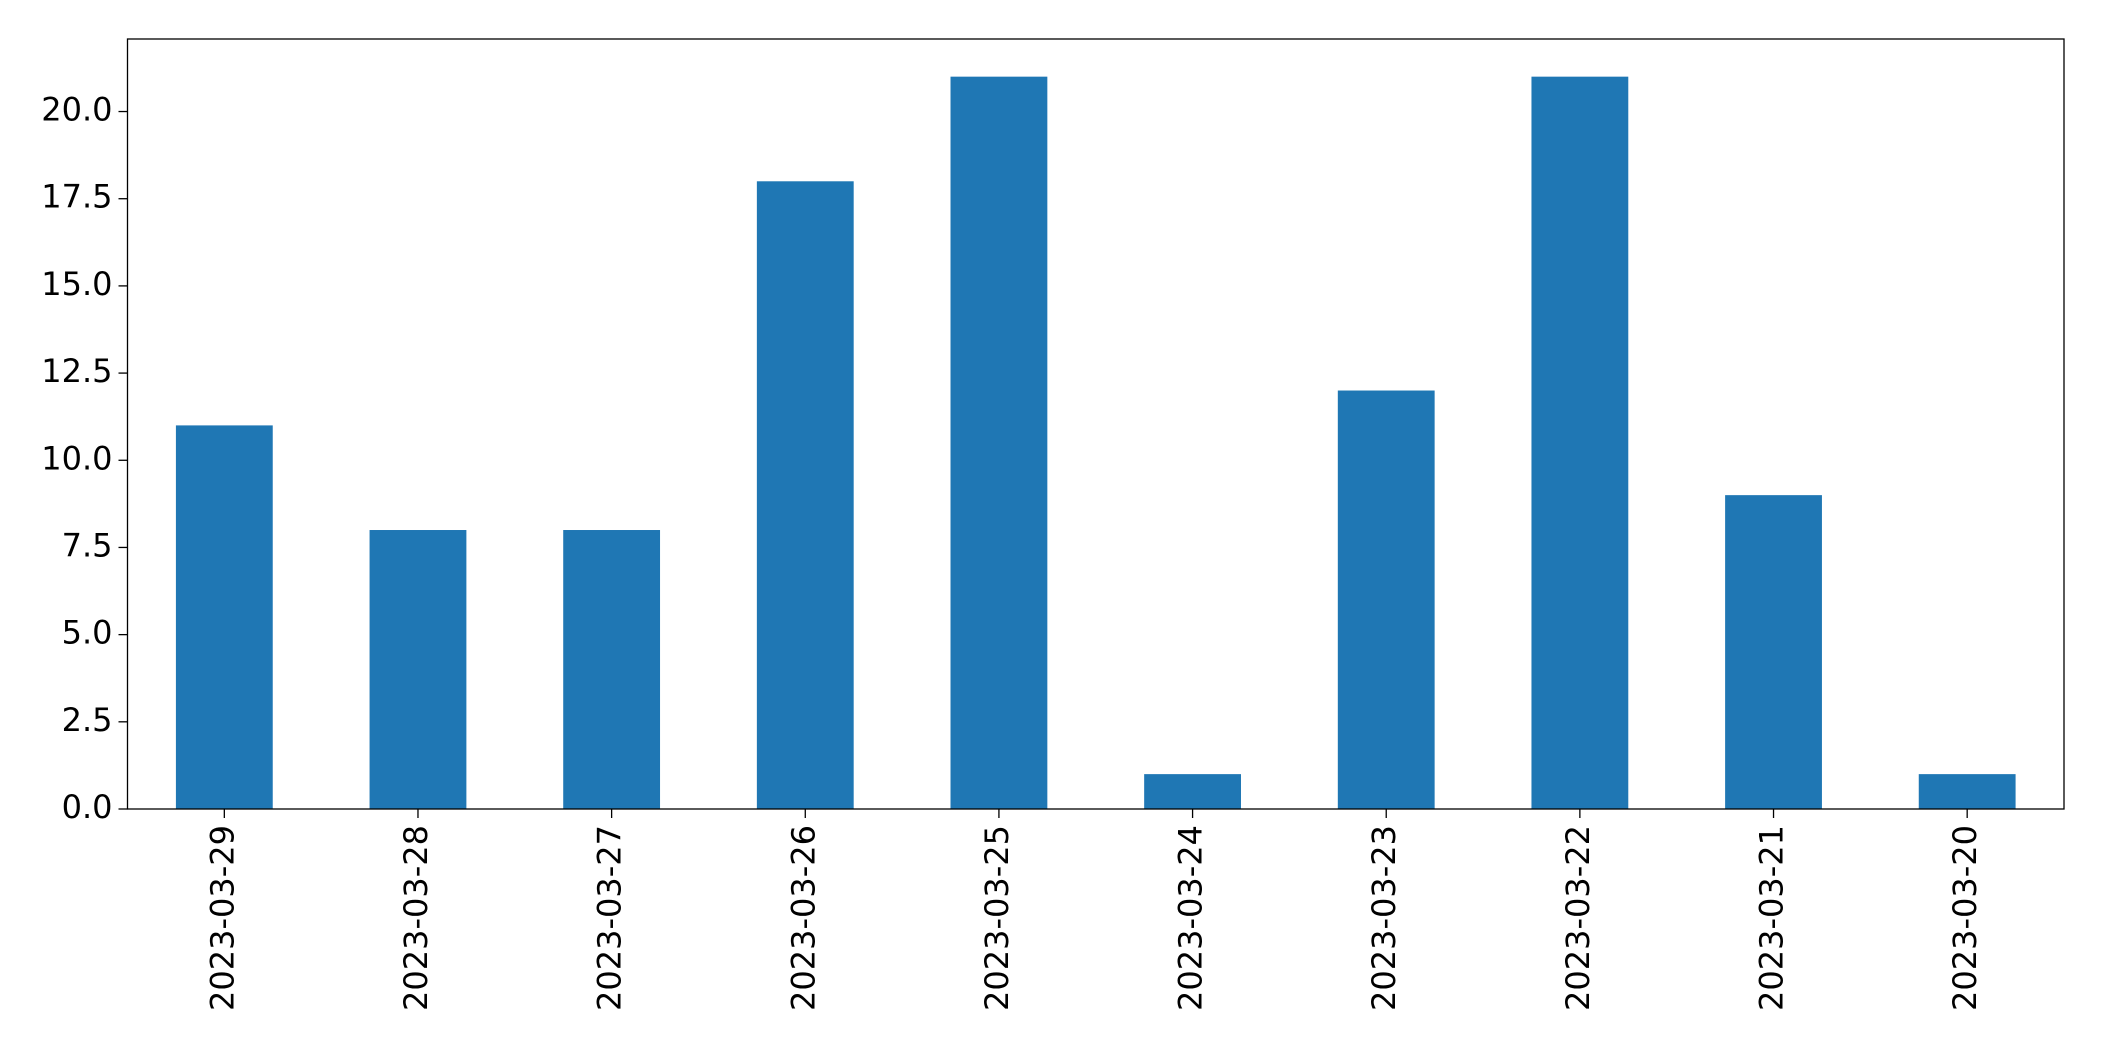 The image size is (2104, 1061). What do you see at coordinates (416, 918) in the screenshot?
I see `x-tick-label: 2023-03-28` at bounding box center [416, 918].